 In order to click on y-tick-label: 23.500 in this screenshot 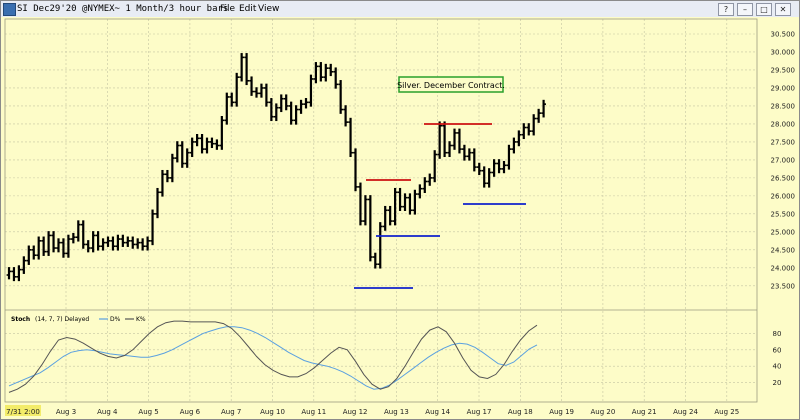, I will do `click(783, 286)`.